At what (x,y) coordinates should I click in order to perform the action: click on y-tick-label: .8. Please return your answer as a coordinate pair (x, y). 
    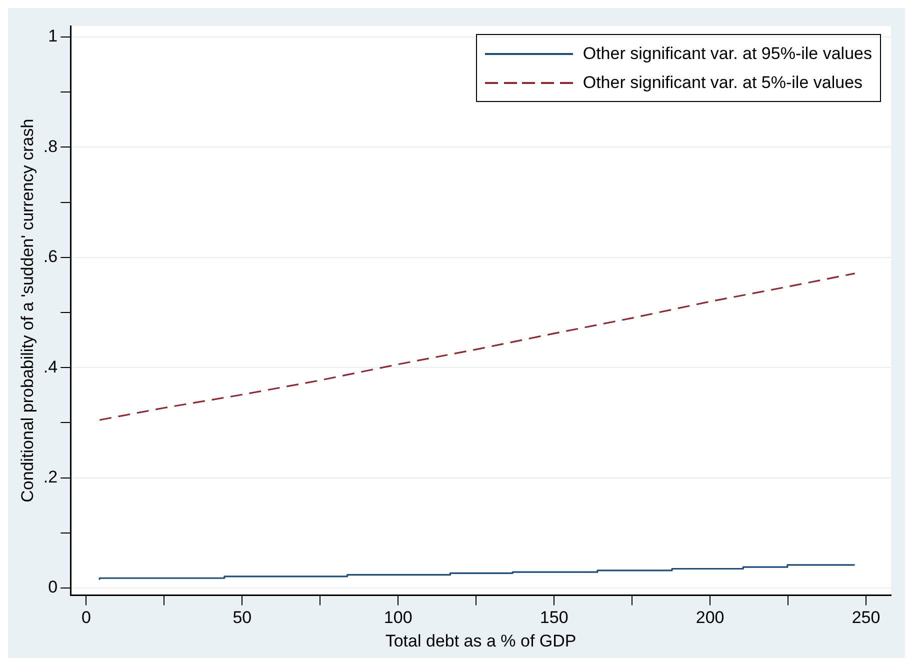
    Looking at the image, I should click on (50, 146).